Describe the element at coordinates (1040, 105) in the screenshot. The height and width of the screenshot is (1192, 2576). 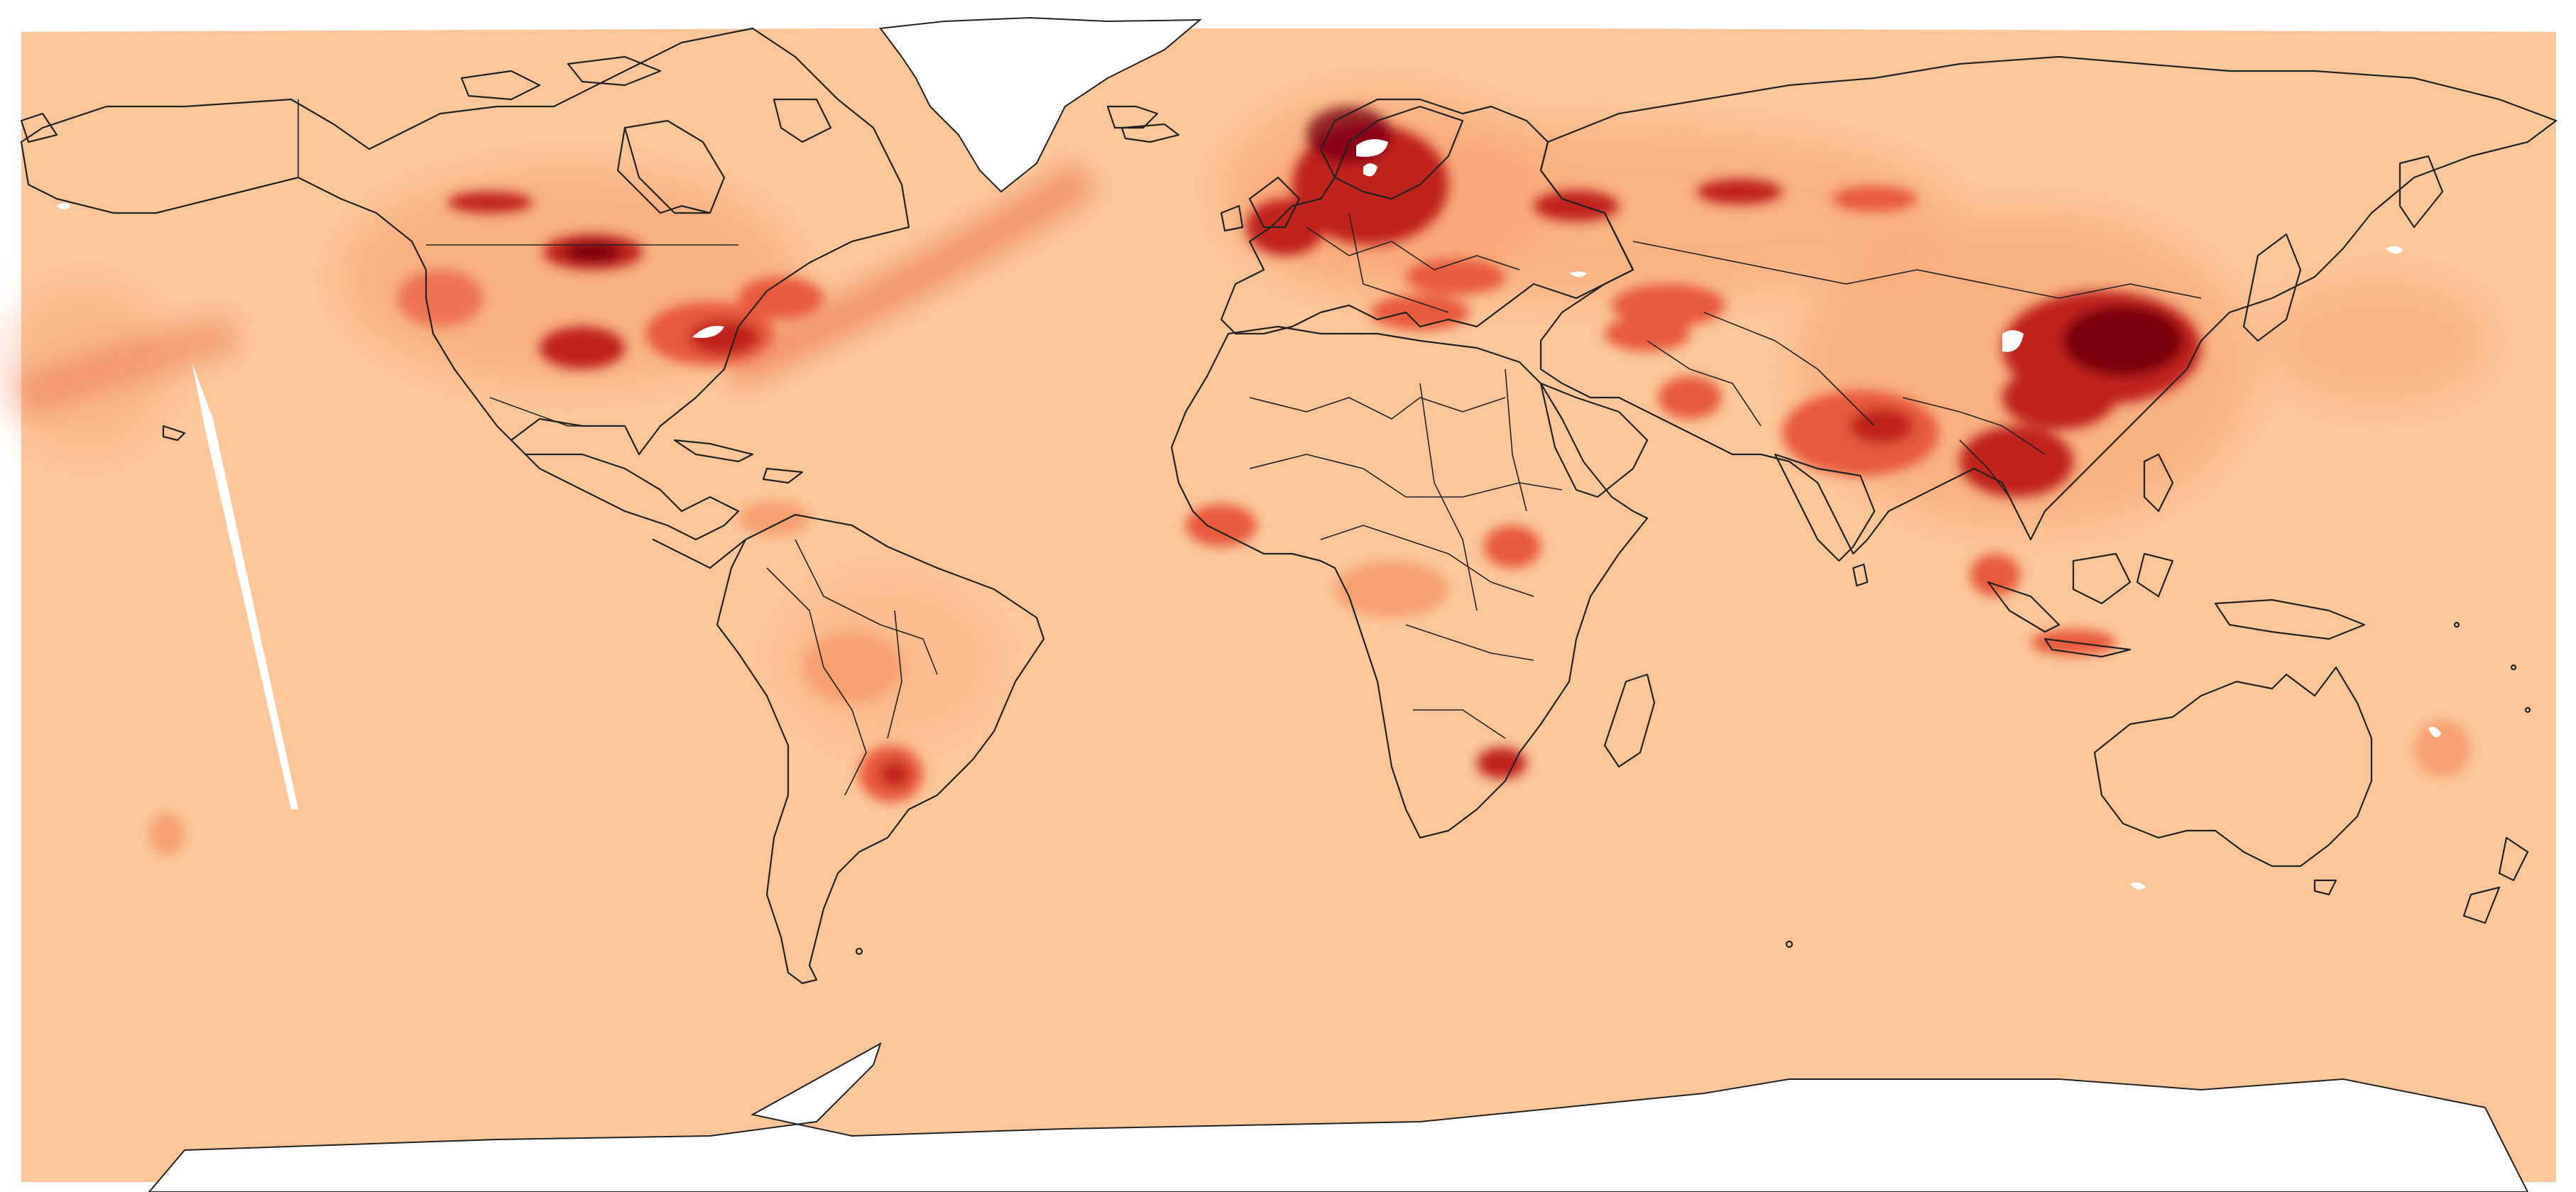
I see `greenland-coast` at that location.